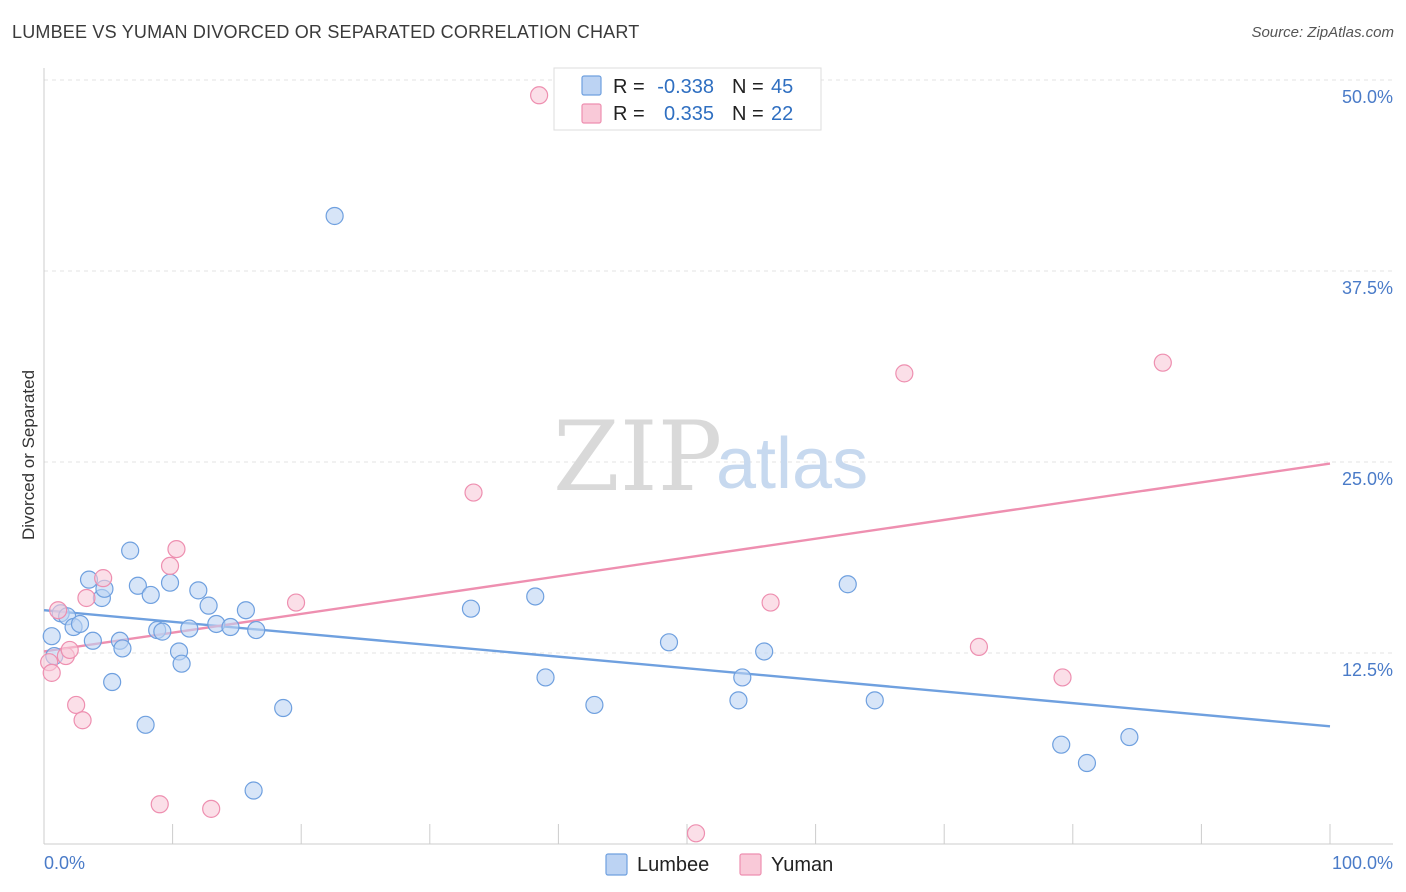 This screenshot has height=892, width=1406. Describe the element at coordinates (629, 114) in the screenshot. I see `stats-r-label-yuman: R =` at that location.